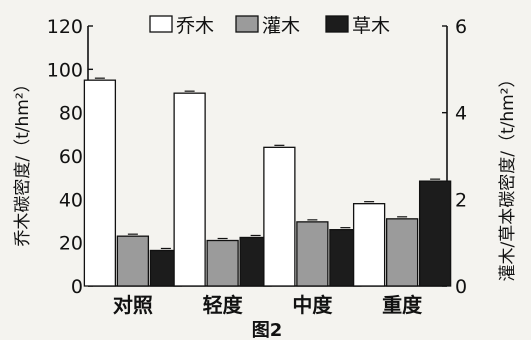 The image size is (531, 340). I want to click on legend-swatch-灌木, so click(247, 24).